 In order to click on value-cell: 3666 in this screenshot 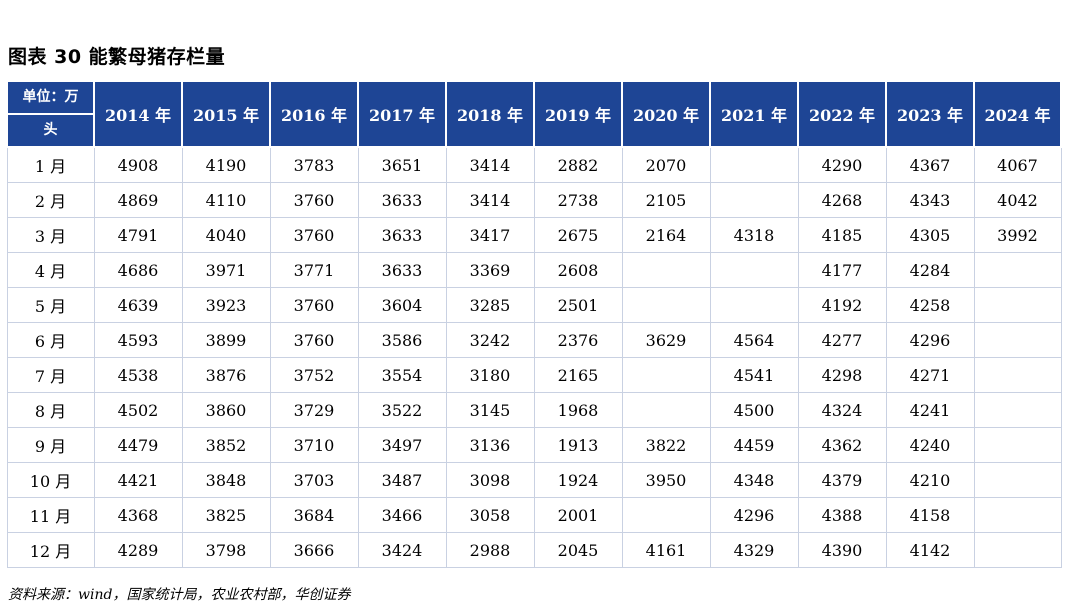, I will do `click(314, 550)`.